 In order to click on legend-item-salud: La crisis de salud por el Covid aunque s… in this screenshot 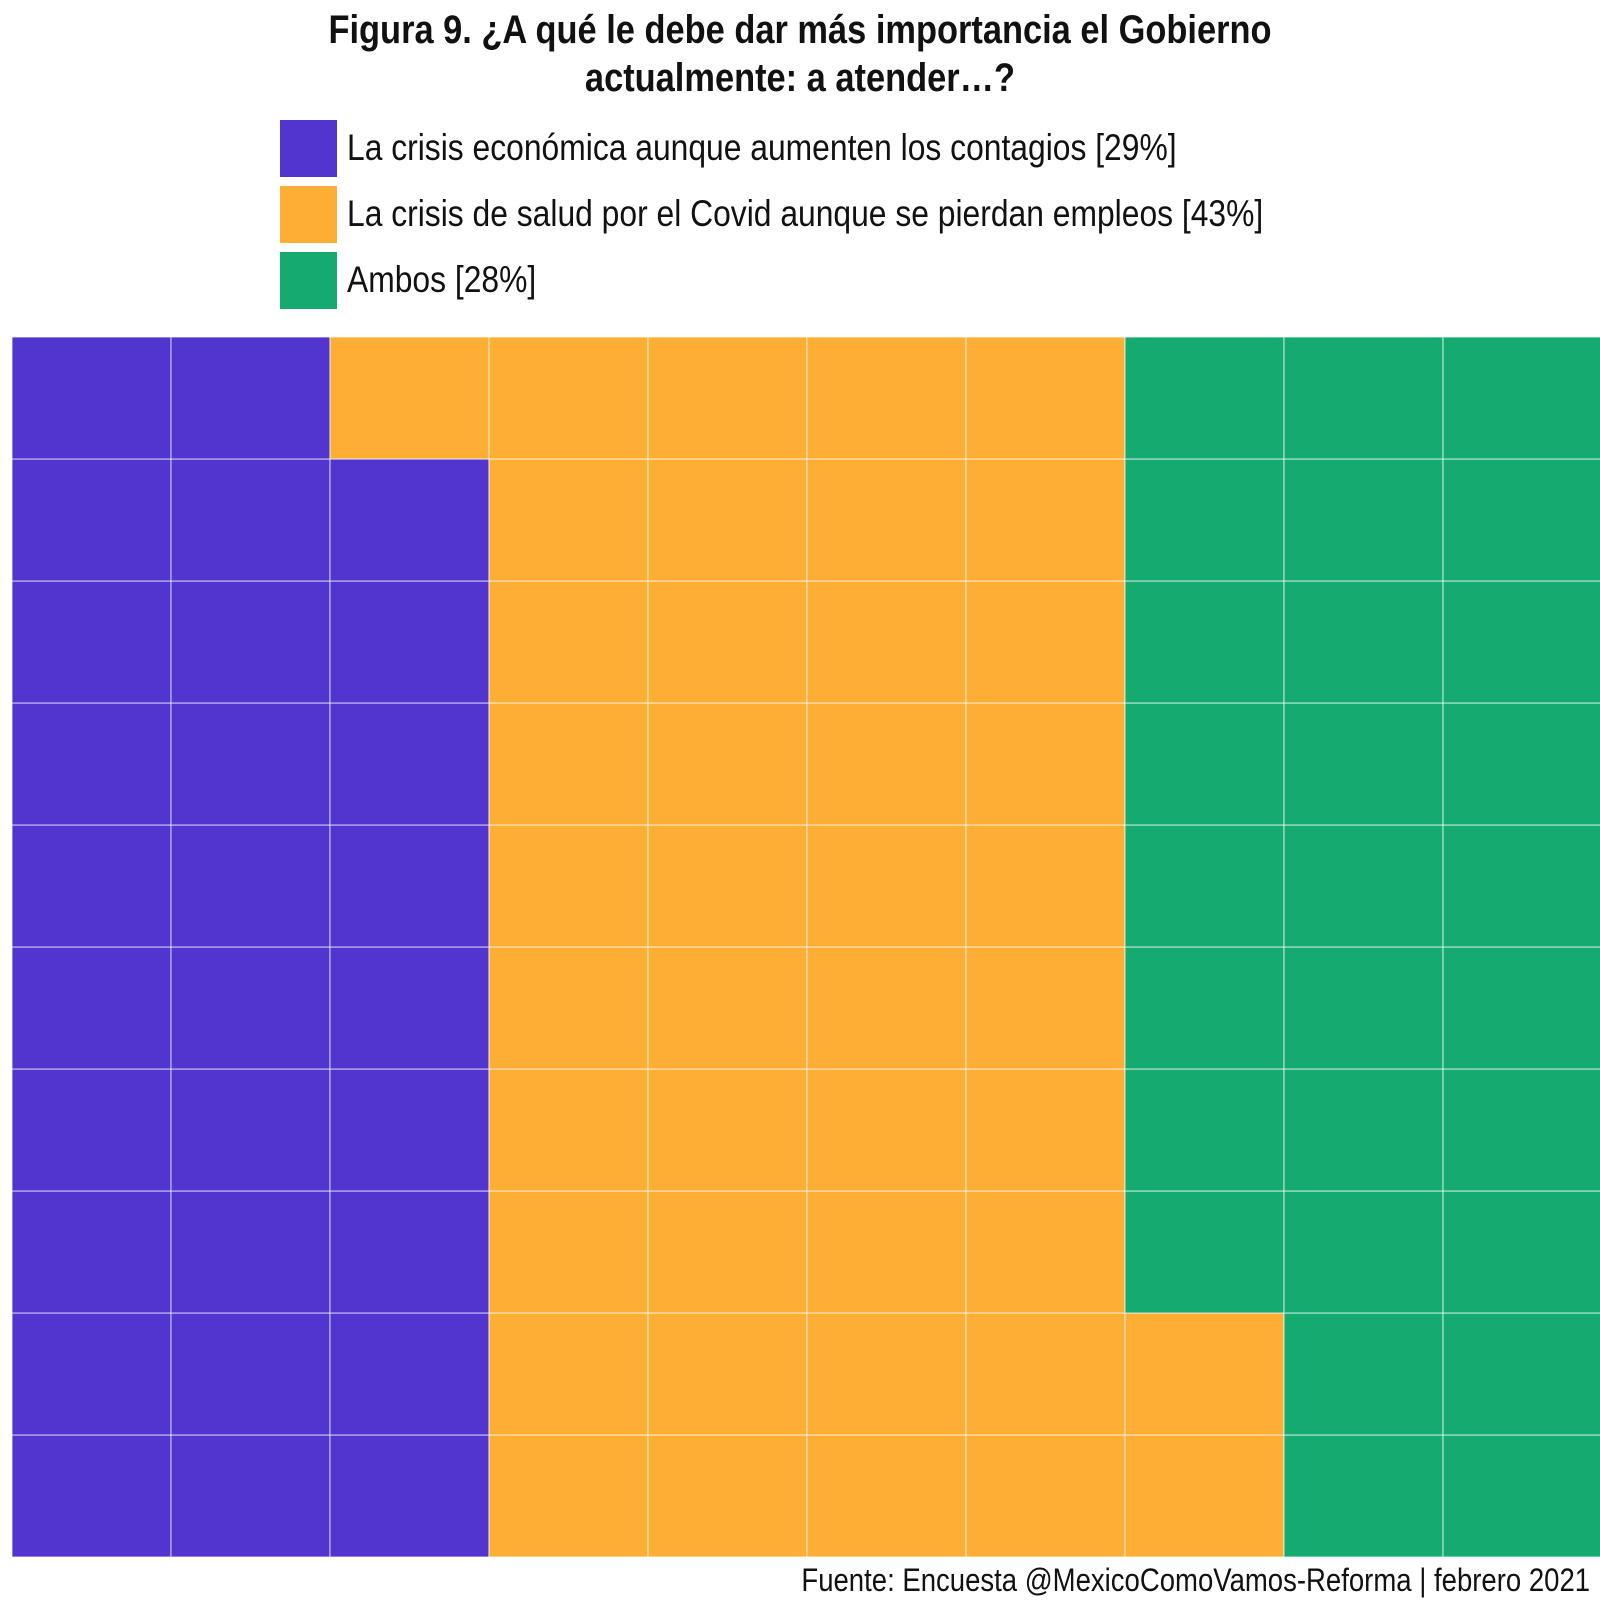, I will do `click(930, 214)`.